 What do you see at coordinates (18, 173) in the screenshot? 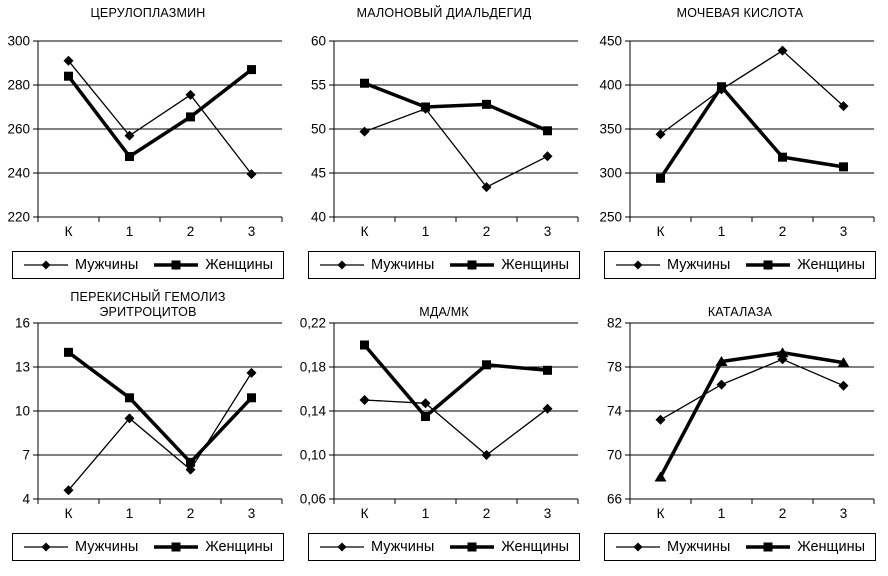
I see `svg-text: 240` at bounding box center [18, 173].